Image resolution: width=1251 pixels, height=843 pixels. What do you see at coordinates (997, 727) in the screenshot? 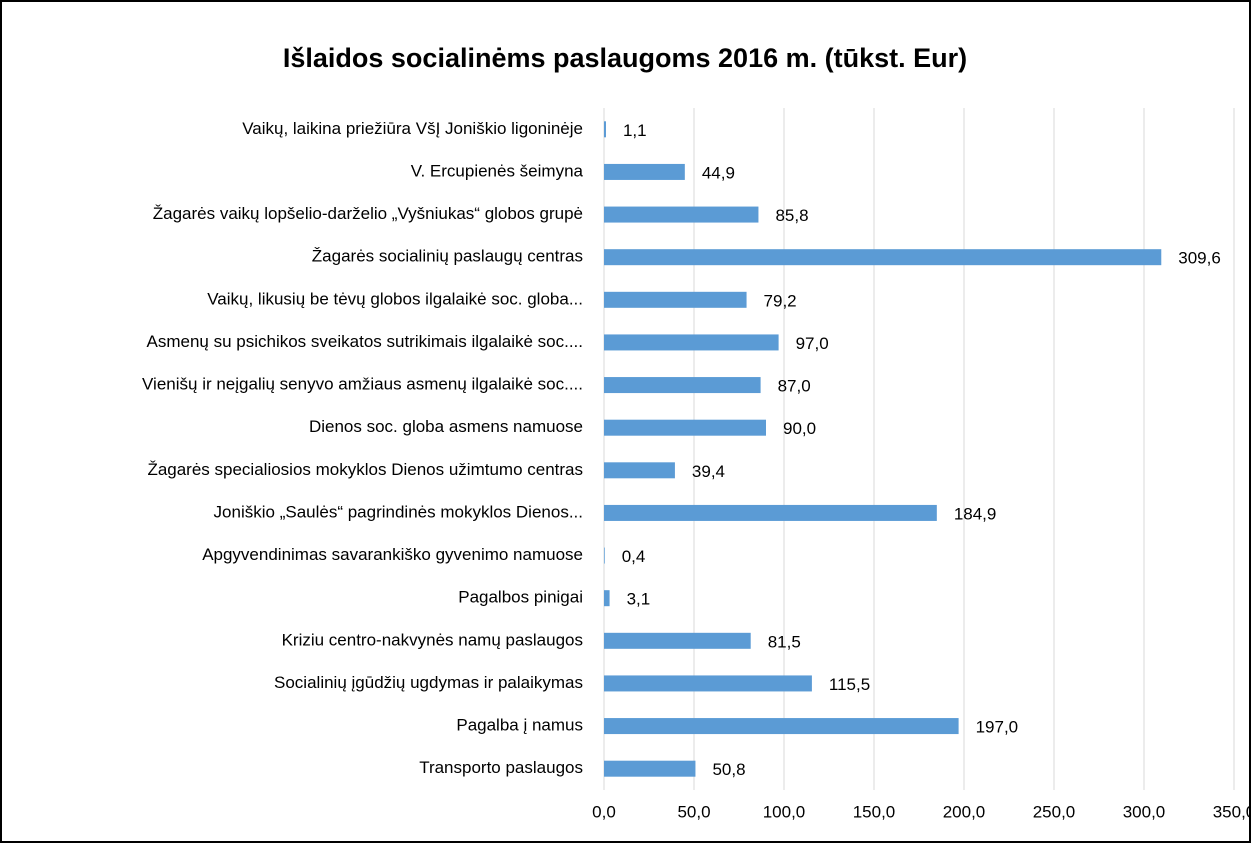
I see `value-label: 197,0` at bounding box center [997, 727].